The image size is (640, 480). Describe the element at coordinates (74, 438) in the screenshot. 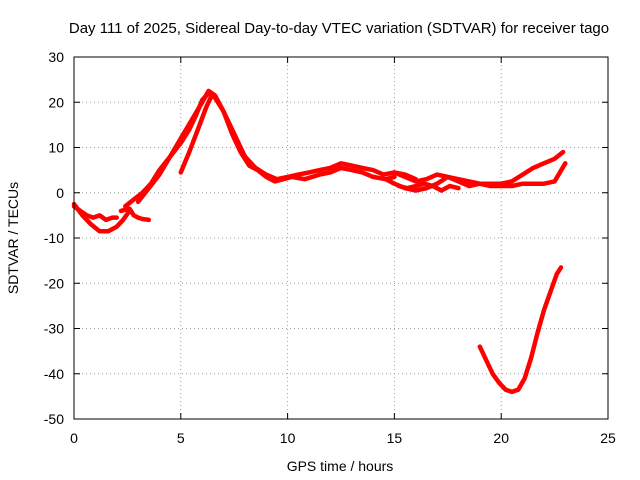

I see `x-tick-label: 0` at that location.